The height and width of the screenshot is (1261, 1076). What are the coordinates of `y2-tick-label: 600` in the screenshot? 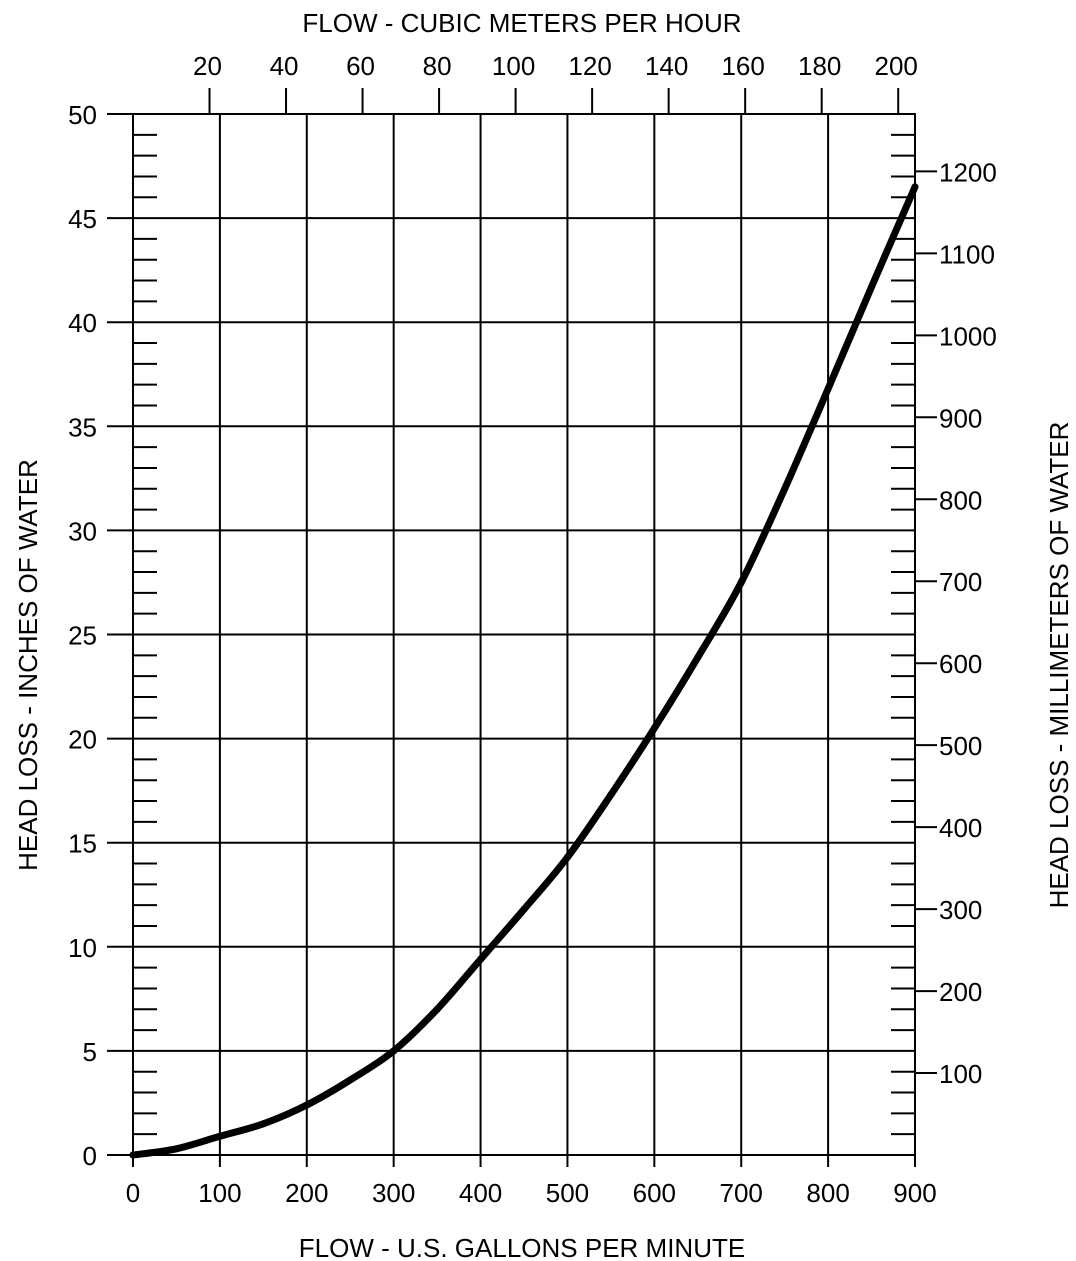 It's located at (960, 664).